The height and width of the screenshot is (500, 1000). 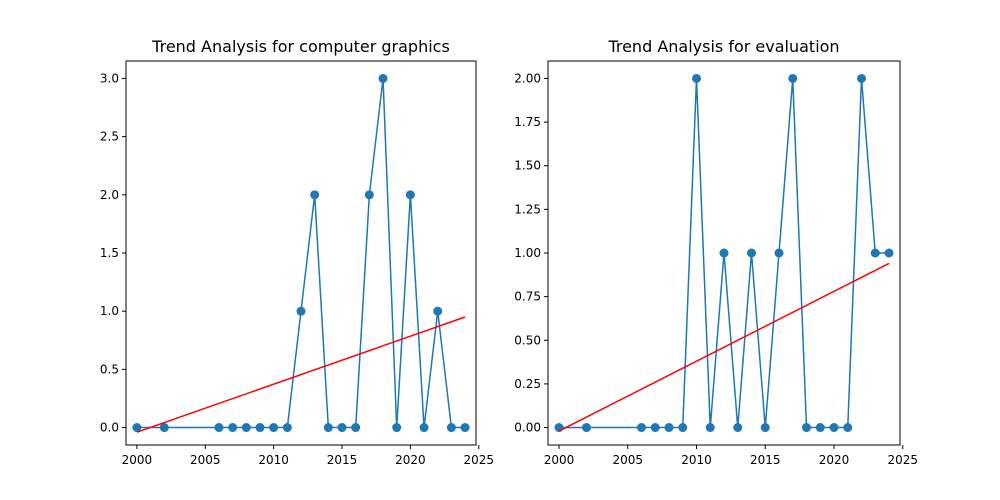 What do you see at coordinates (527, 166) in the screenshot?
I see `y-tick-label: 1.50` at bounding box center [527, 166].